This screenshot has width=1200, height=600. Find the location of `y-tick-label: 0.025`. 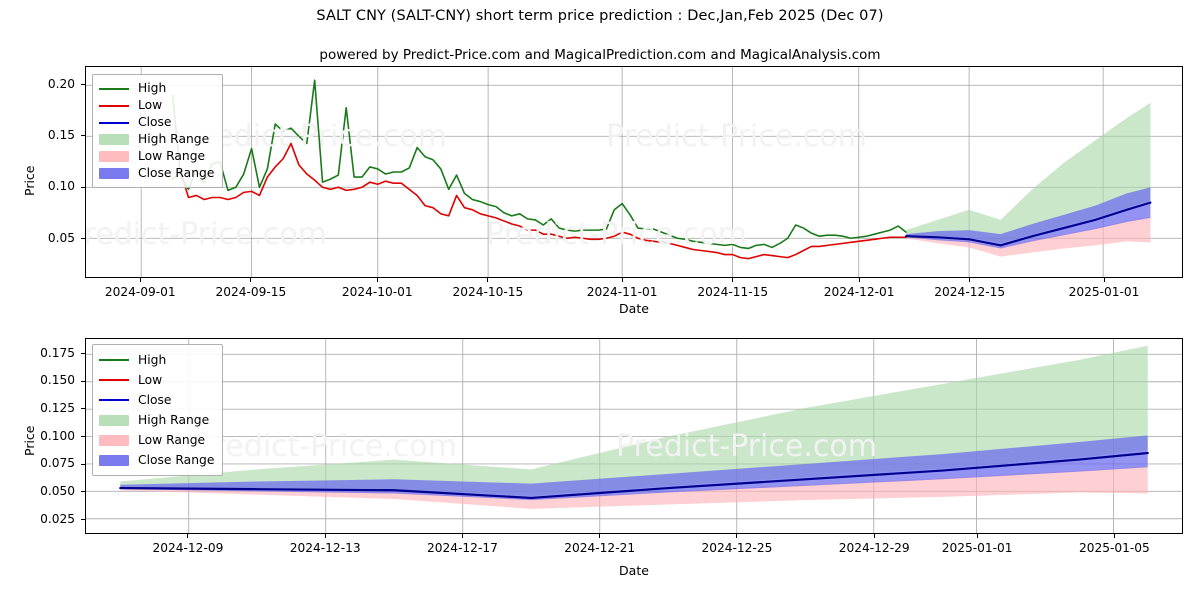

y-tick-label: 0.025 is located at coordinates (57, 518).